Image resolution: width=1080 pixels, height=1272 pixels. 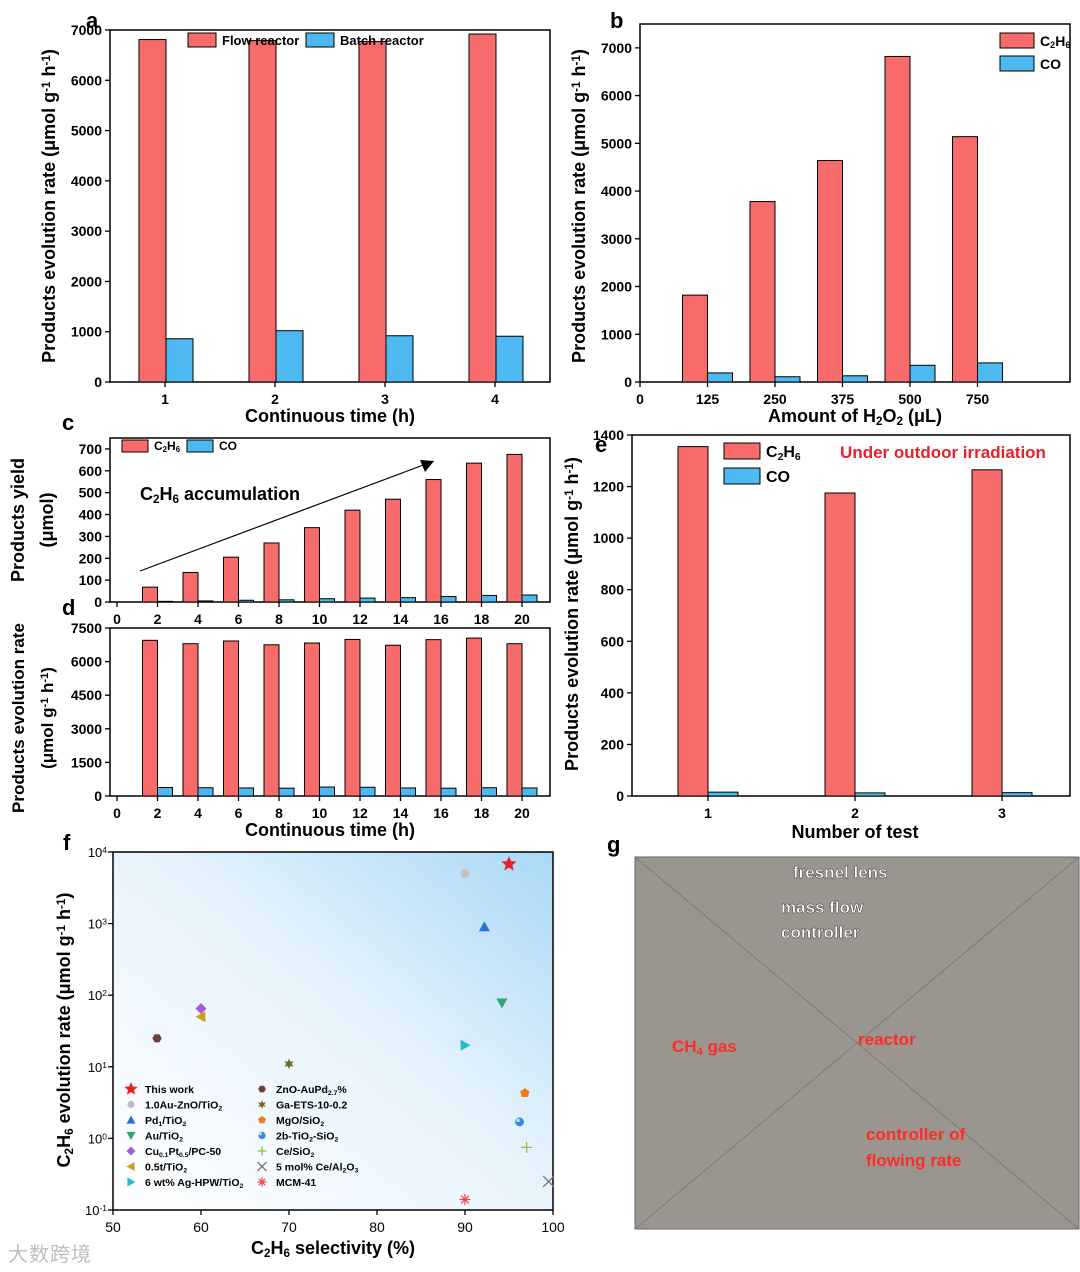 What do you see at coordinates (91, 449) in the screenshot?
I see `y-tick-label: 700` at bounding box center [91, 449].